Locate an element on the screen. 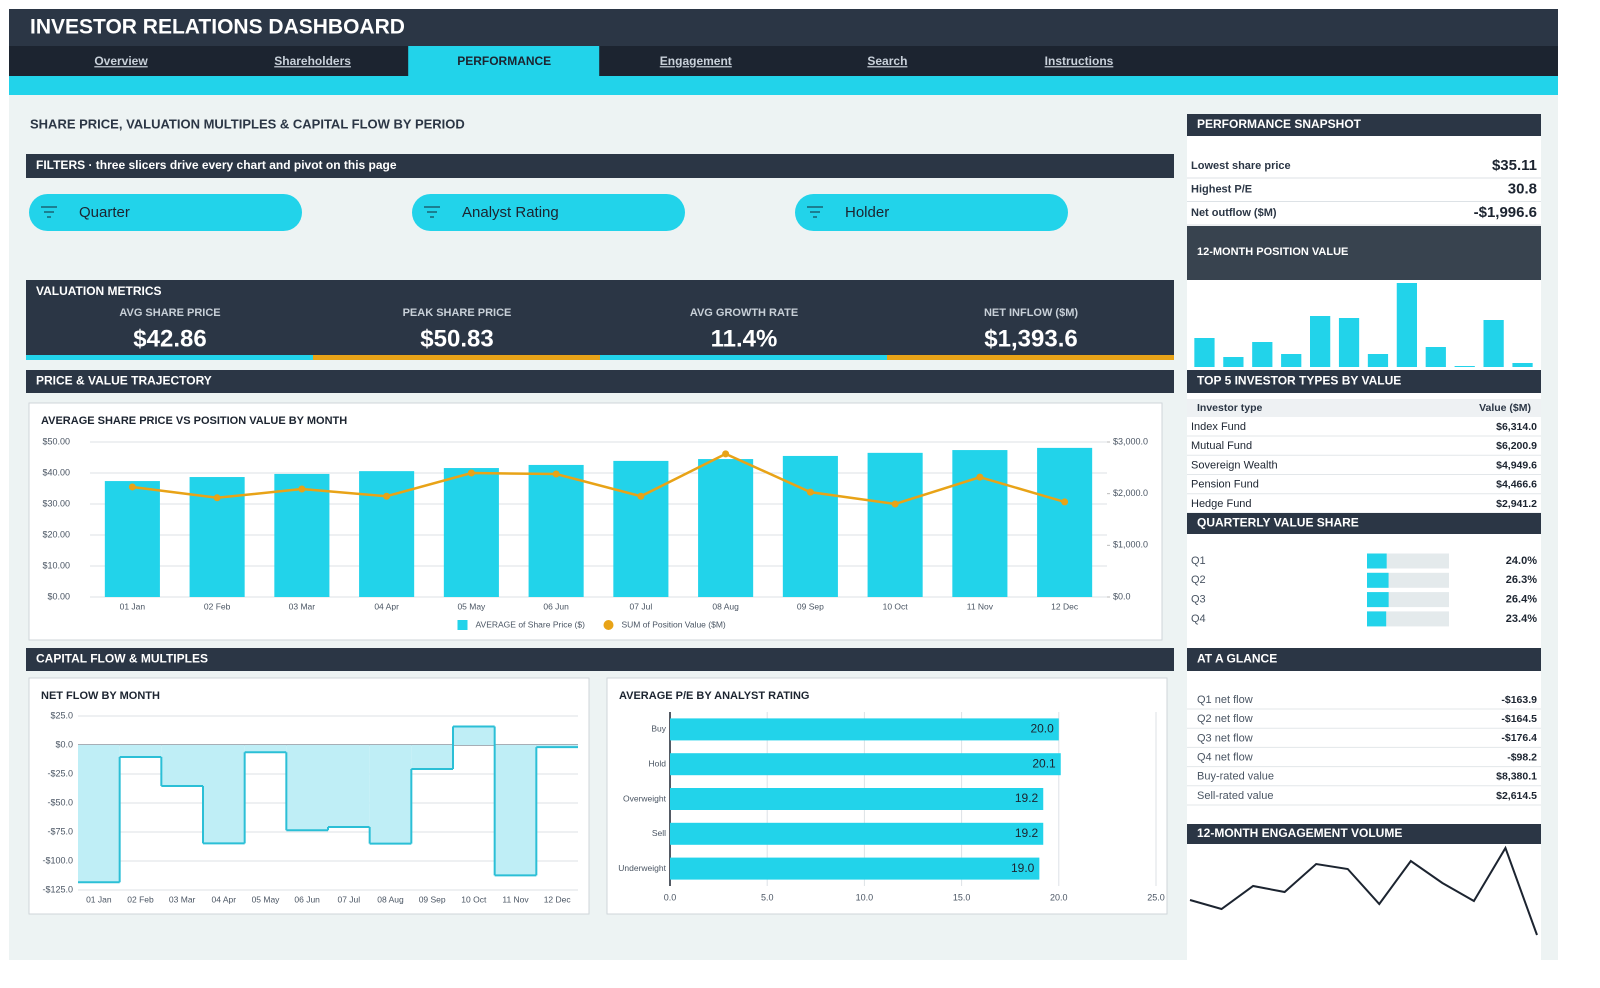  nav-tab: Overview is located at coordinates (121, 61).